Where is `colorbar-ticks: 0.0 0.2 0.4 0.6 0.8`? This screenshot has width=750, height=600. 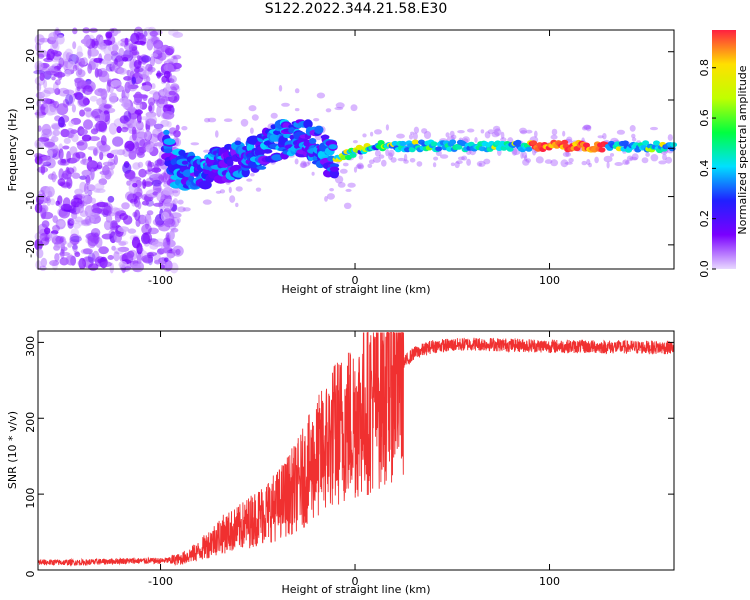 colorbar-ticks: 0.0 0.2 0.4 0.6 0.8 is located at coordinates (707, 168).